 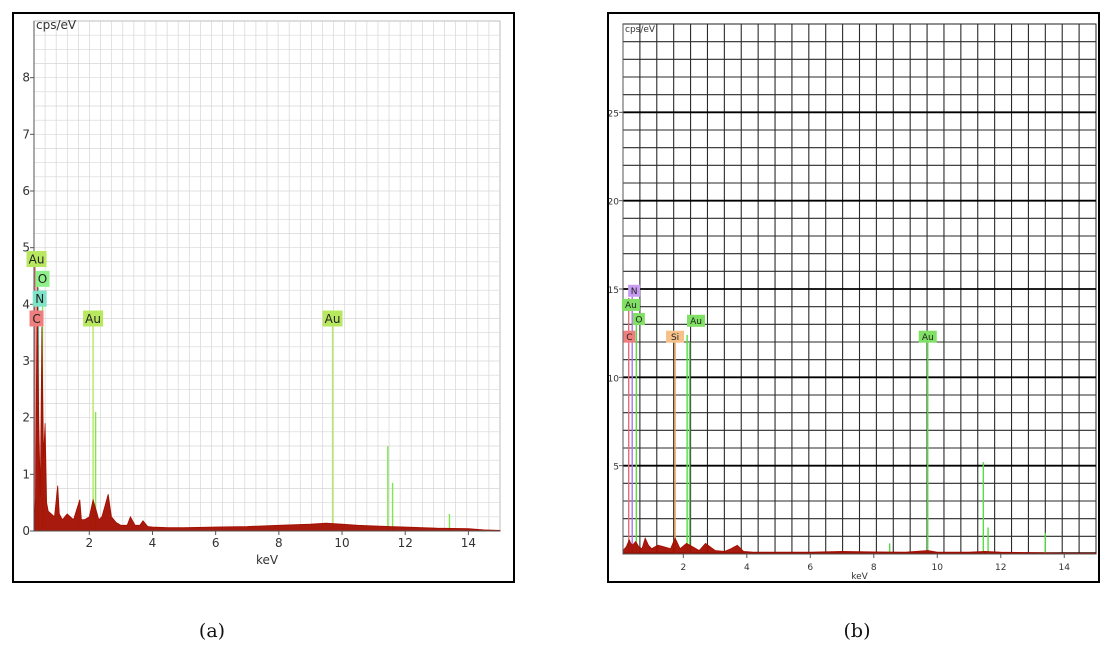 What do you see at coordinates (26, 474) in the screenshot?
I see `y-tick-label: 1` at bounding box center [26, 474].